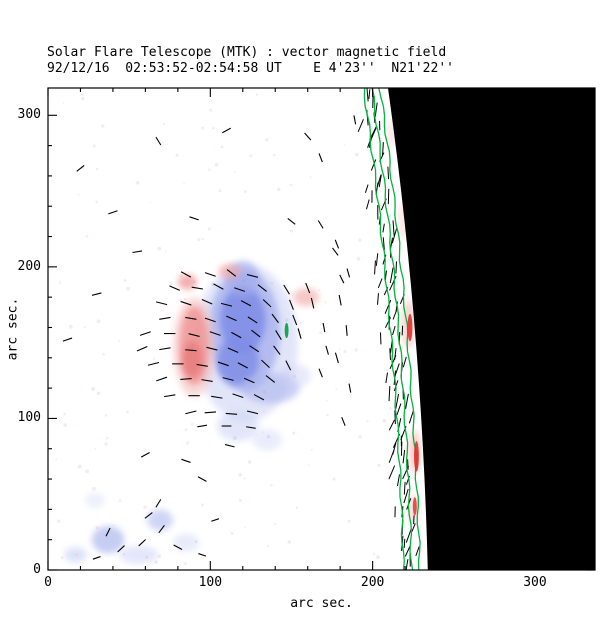  Describe the element at coordinates (37, 569) in the screenshot. I see `y-tick-label: 0` at that location.